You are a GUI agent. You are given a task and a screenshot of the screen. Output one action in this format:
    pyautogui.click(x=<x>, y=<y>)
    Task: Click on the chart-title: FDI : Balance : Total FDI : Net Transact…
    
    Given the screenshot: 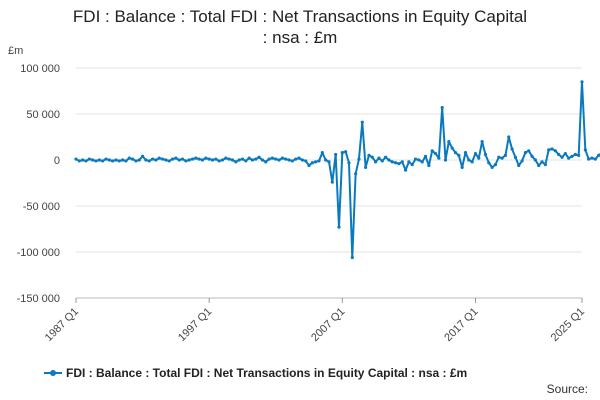 What is the action you would take?
    pyautogui.click(x=300, y=27)
    